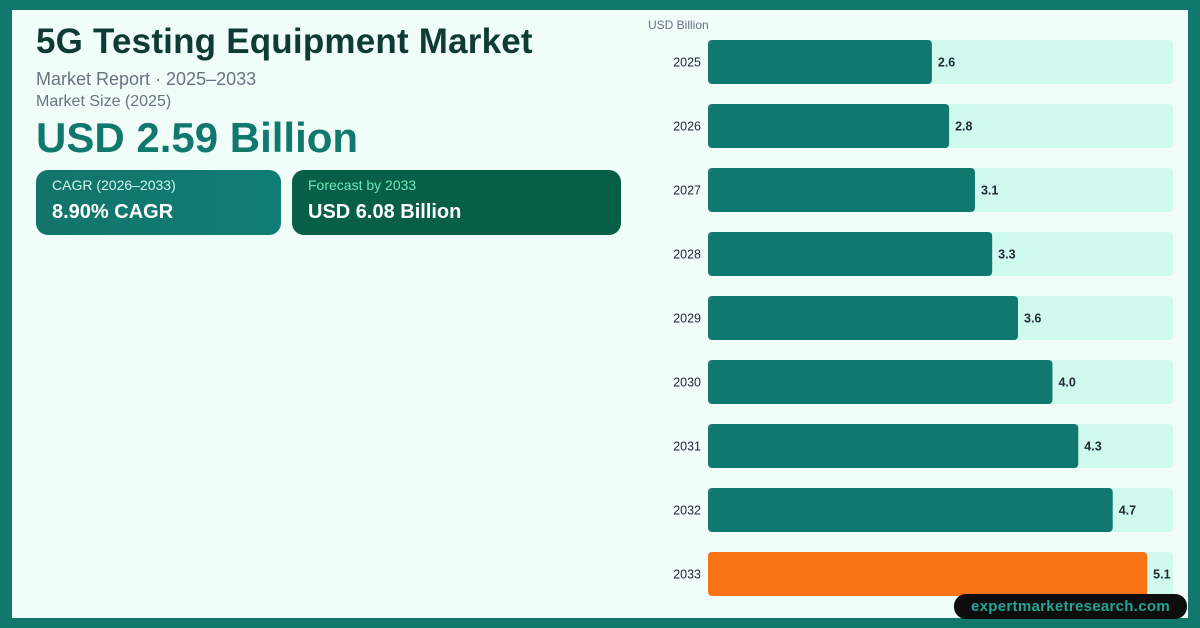  What do you see at coordinates (1092, 447) in the screenshot?
I see `value-label-2031: 4.3` at bounding box center [1092, 447].